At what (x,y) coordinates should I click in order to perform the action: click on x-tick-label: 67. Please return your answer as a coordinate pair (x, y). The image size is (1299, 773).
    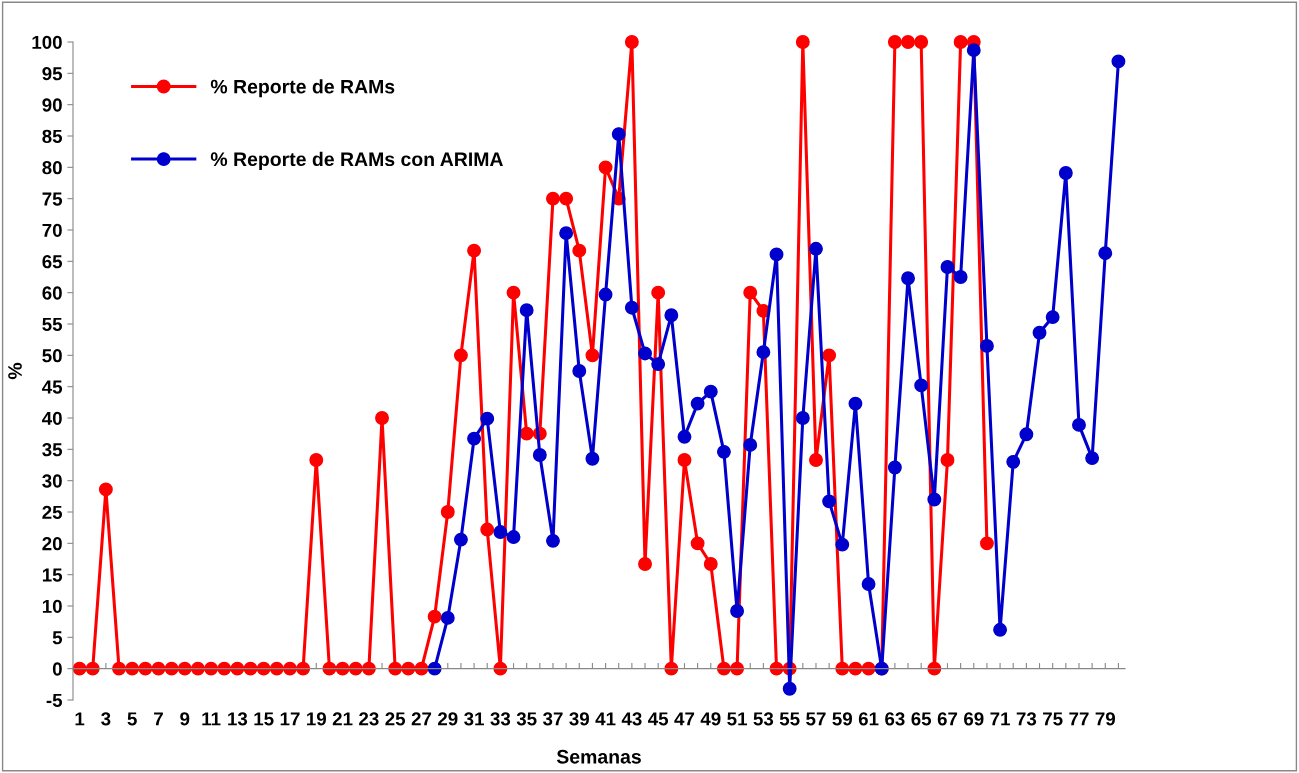
    Looking at the image, I should click on (947, 719).